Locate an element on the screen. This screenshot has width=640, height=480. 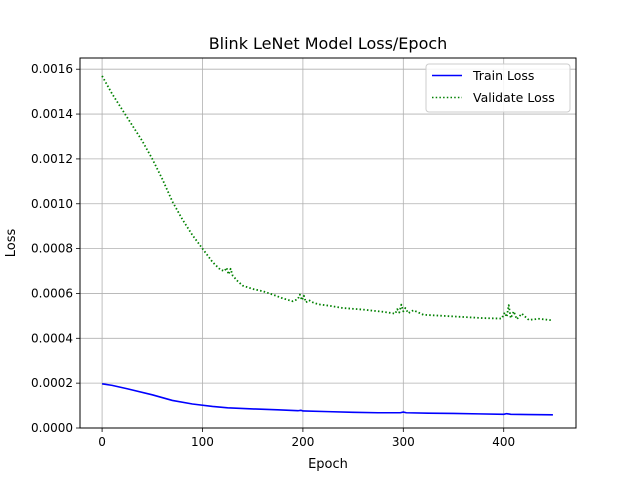
x-tick-label: 200 is located at coordinates (302, 442).